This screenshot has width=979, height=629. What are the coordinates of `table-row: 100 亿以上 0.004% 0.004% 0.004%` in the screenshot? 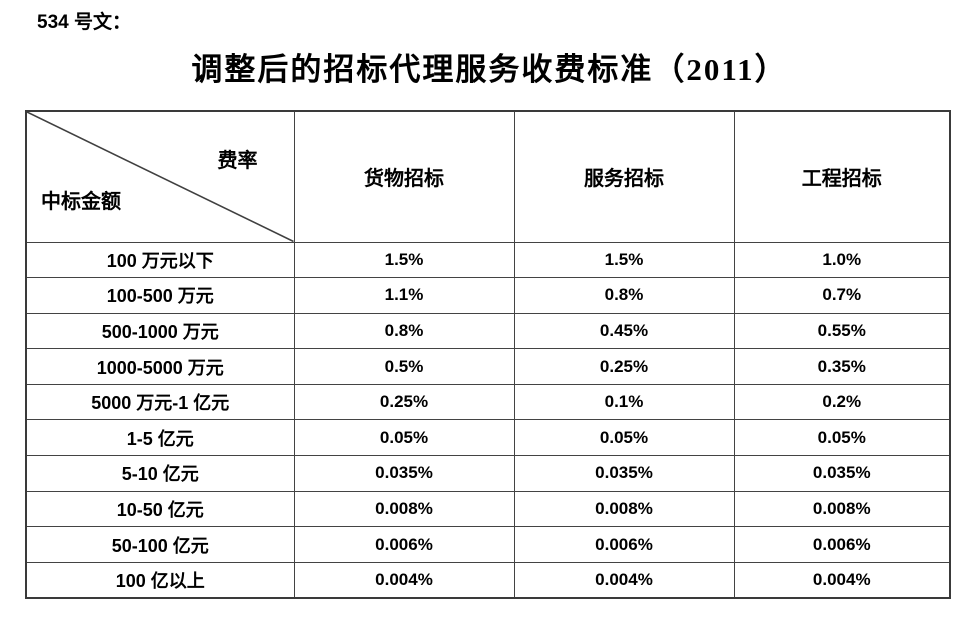 It's located at (488, 580).